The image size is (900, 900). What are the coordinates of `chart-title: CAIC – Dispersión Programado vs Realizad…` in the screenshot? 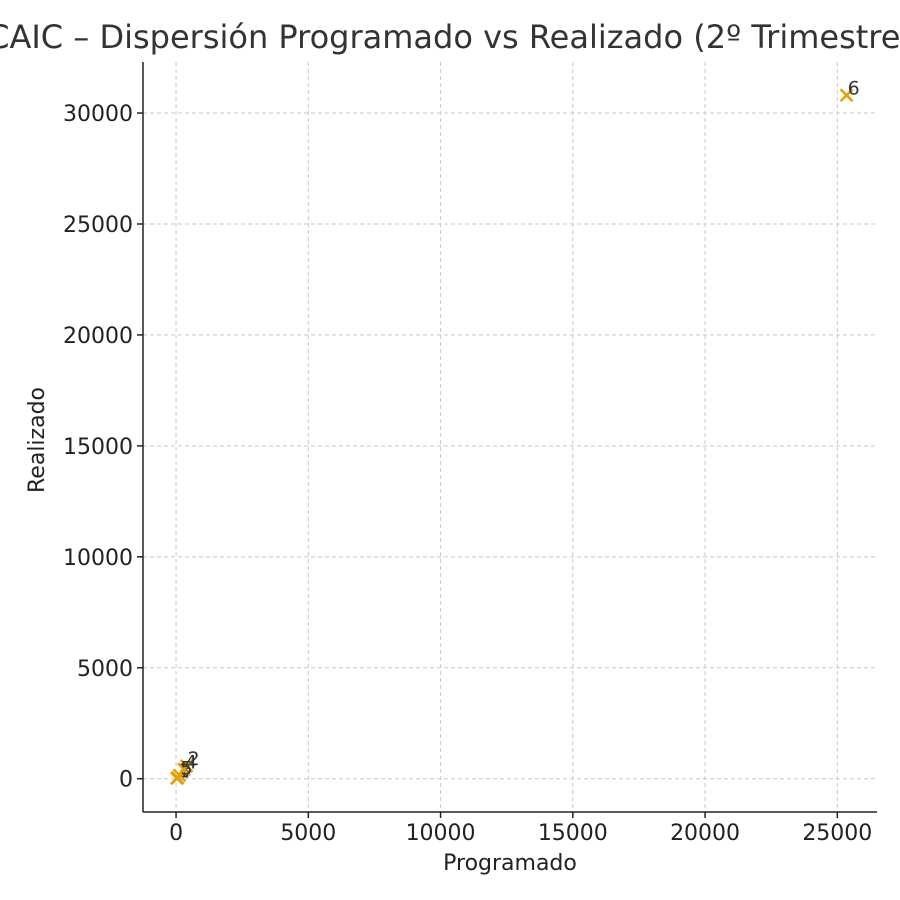 It's located at (450, 37).